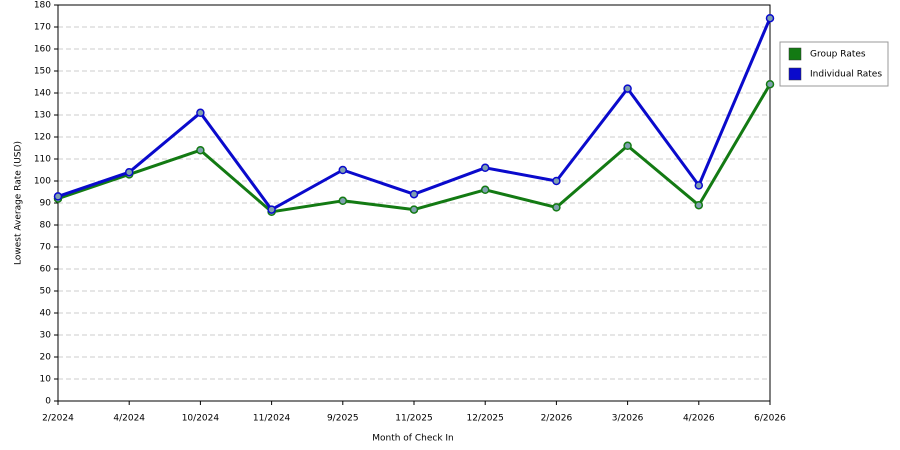 The height and width of the screenshot is (450, 900). Describe the element at coordinates (834, 64) in the screenshot. I see `legend: Group Rates Individual Rates` at that location.